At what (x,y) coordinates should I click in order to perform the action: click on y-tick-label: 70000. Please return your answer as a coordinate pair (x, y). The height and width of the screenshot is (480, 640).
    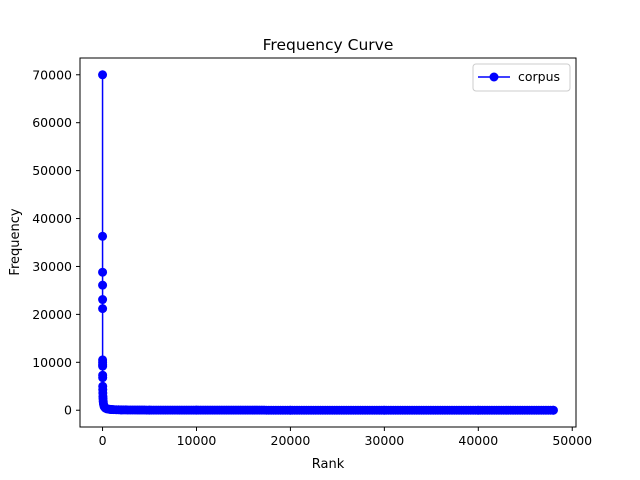
    Looking at the image, I should click on (52, 74).